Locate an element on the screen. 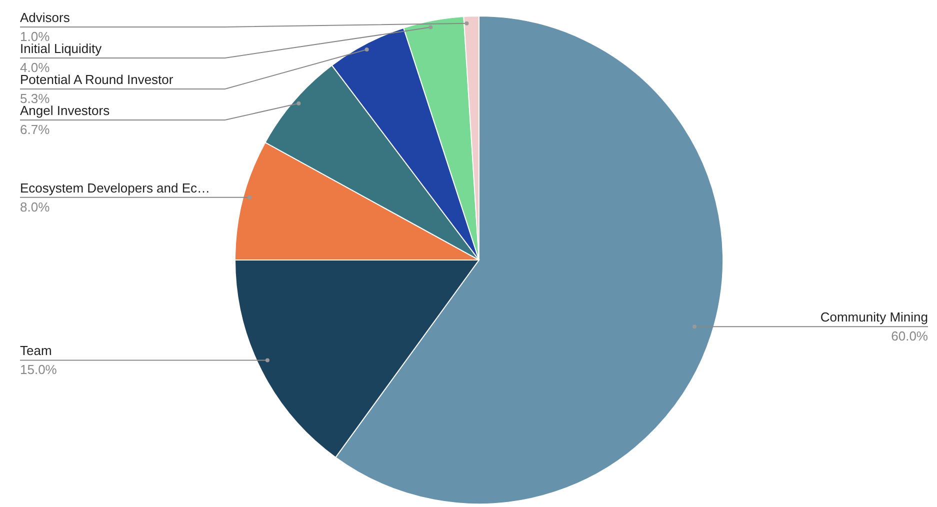 This screenshot has height=507, width=937. data-label: 8.0% is located at coordinates (35, 206).